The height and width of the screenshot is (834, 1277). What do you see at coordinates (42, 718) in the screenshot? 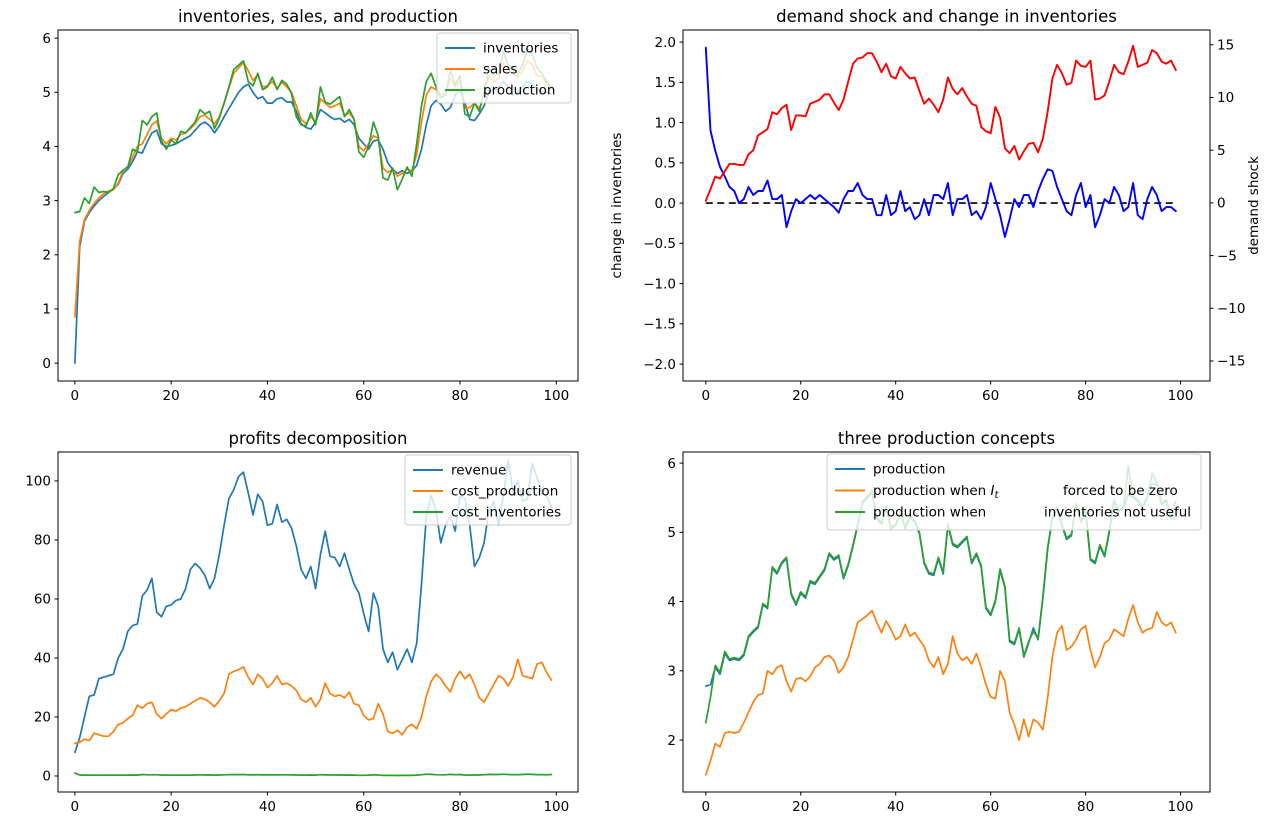
I see `y-tick-label: 20` at bounding box center [42, 718].